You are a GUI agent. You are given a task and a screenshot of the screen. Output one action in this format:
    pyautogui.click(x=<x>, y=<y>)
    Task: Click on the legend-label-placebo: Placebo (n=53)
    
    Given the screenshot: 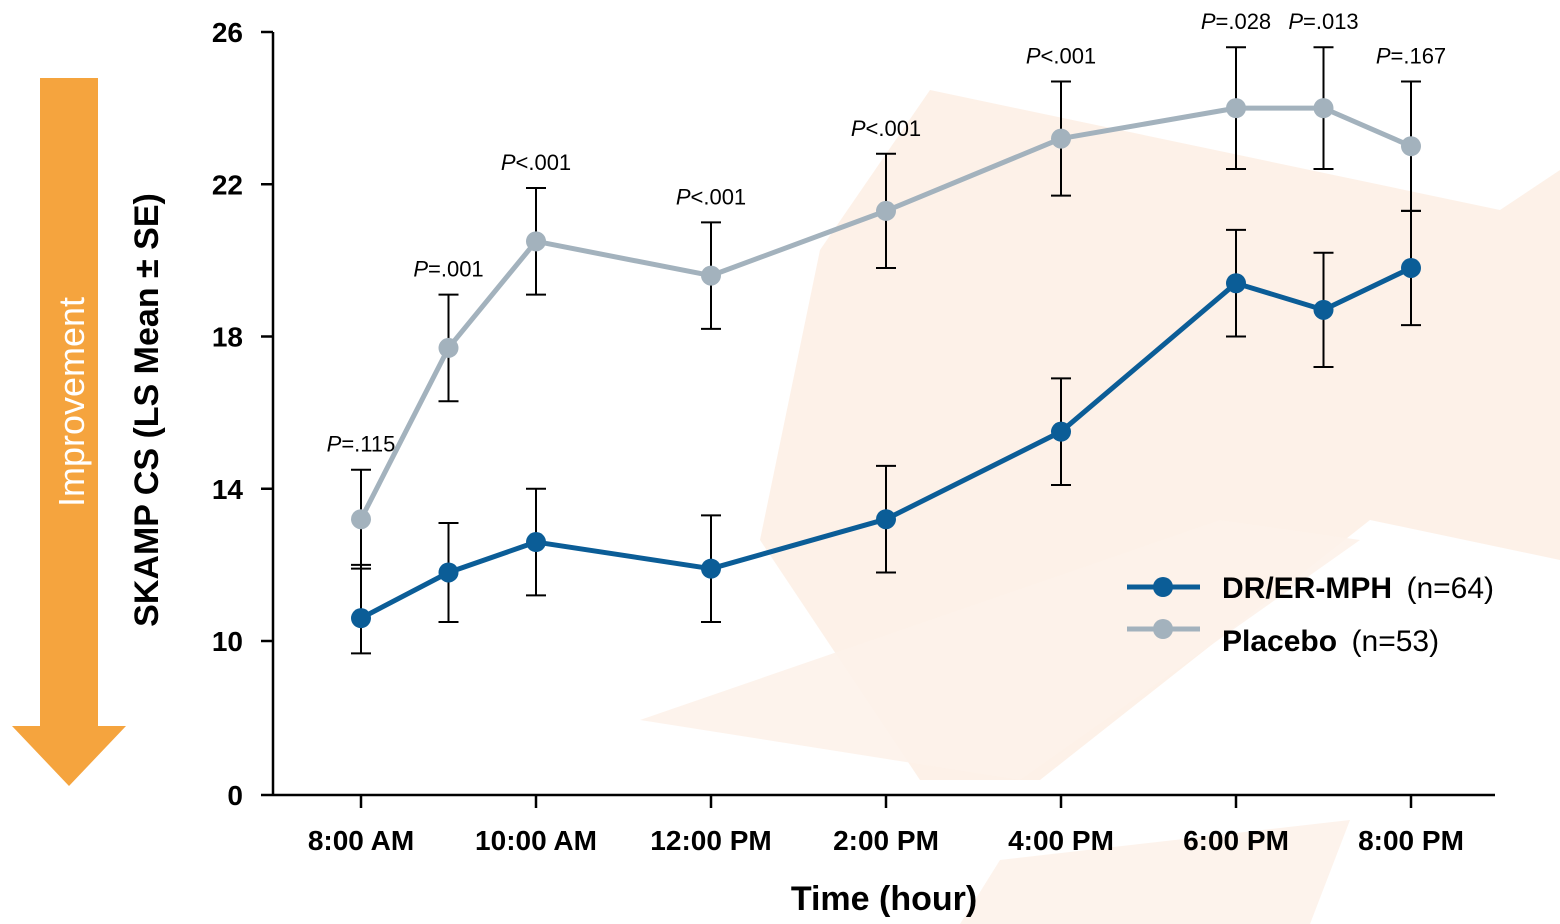 What is the action you would take?
    pyautogui.click(x=1330, y=641)
    